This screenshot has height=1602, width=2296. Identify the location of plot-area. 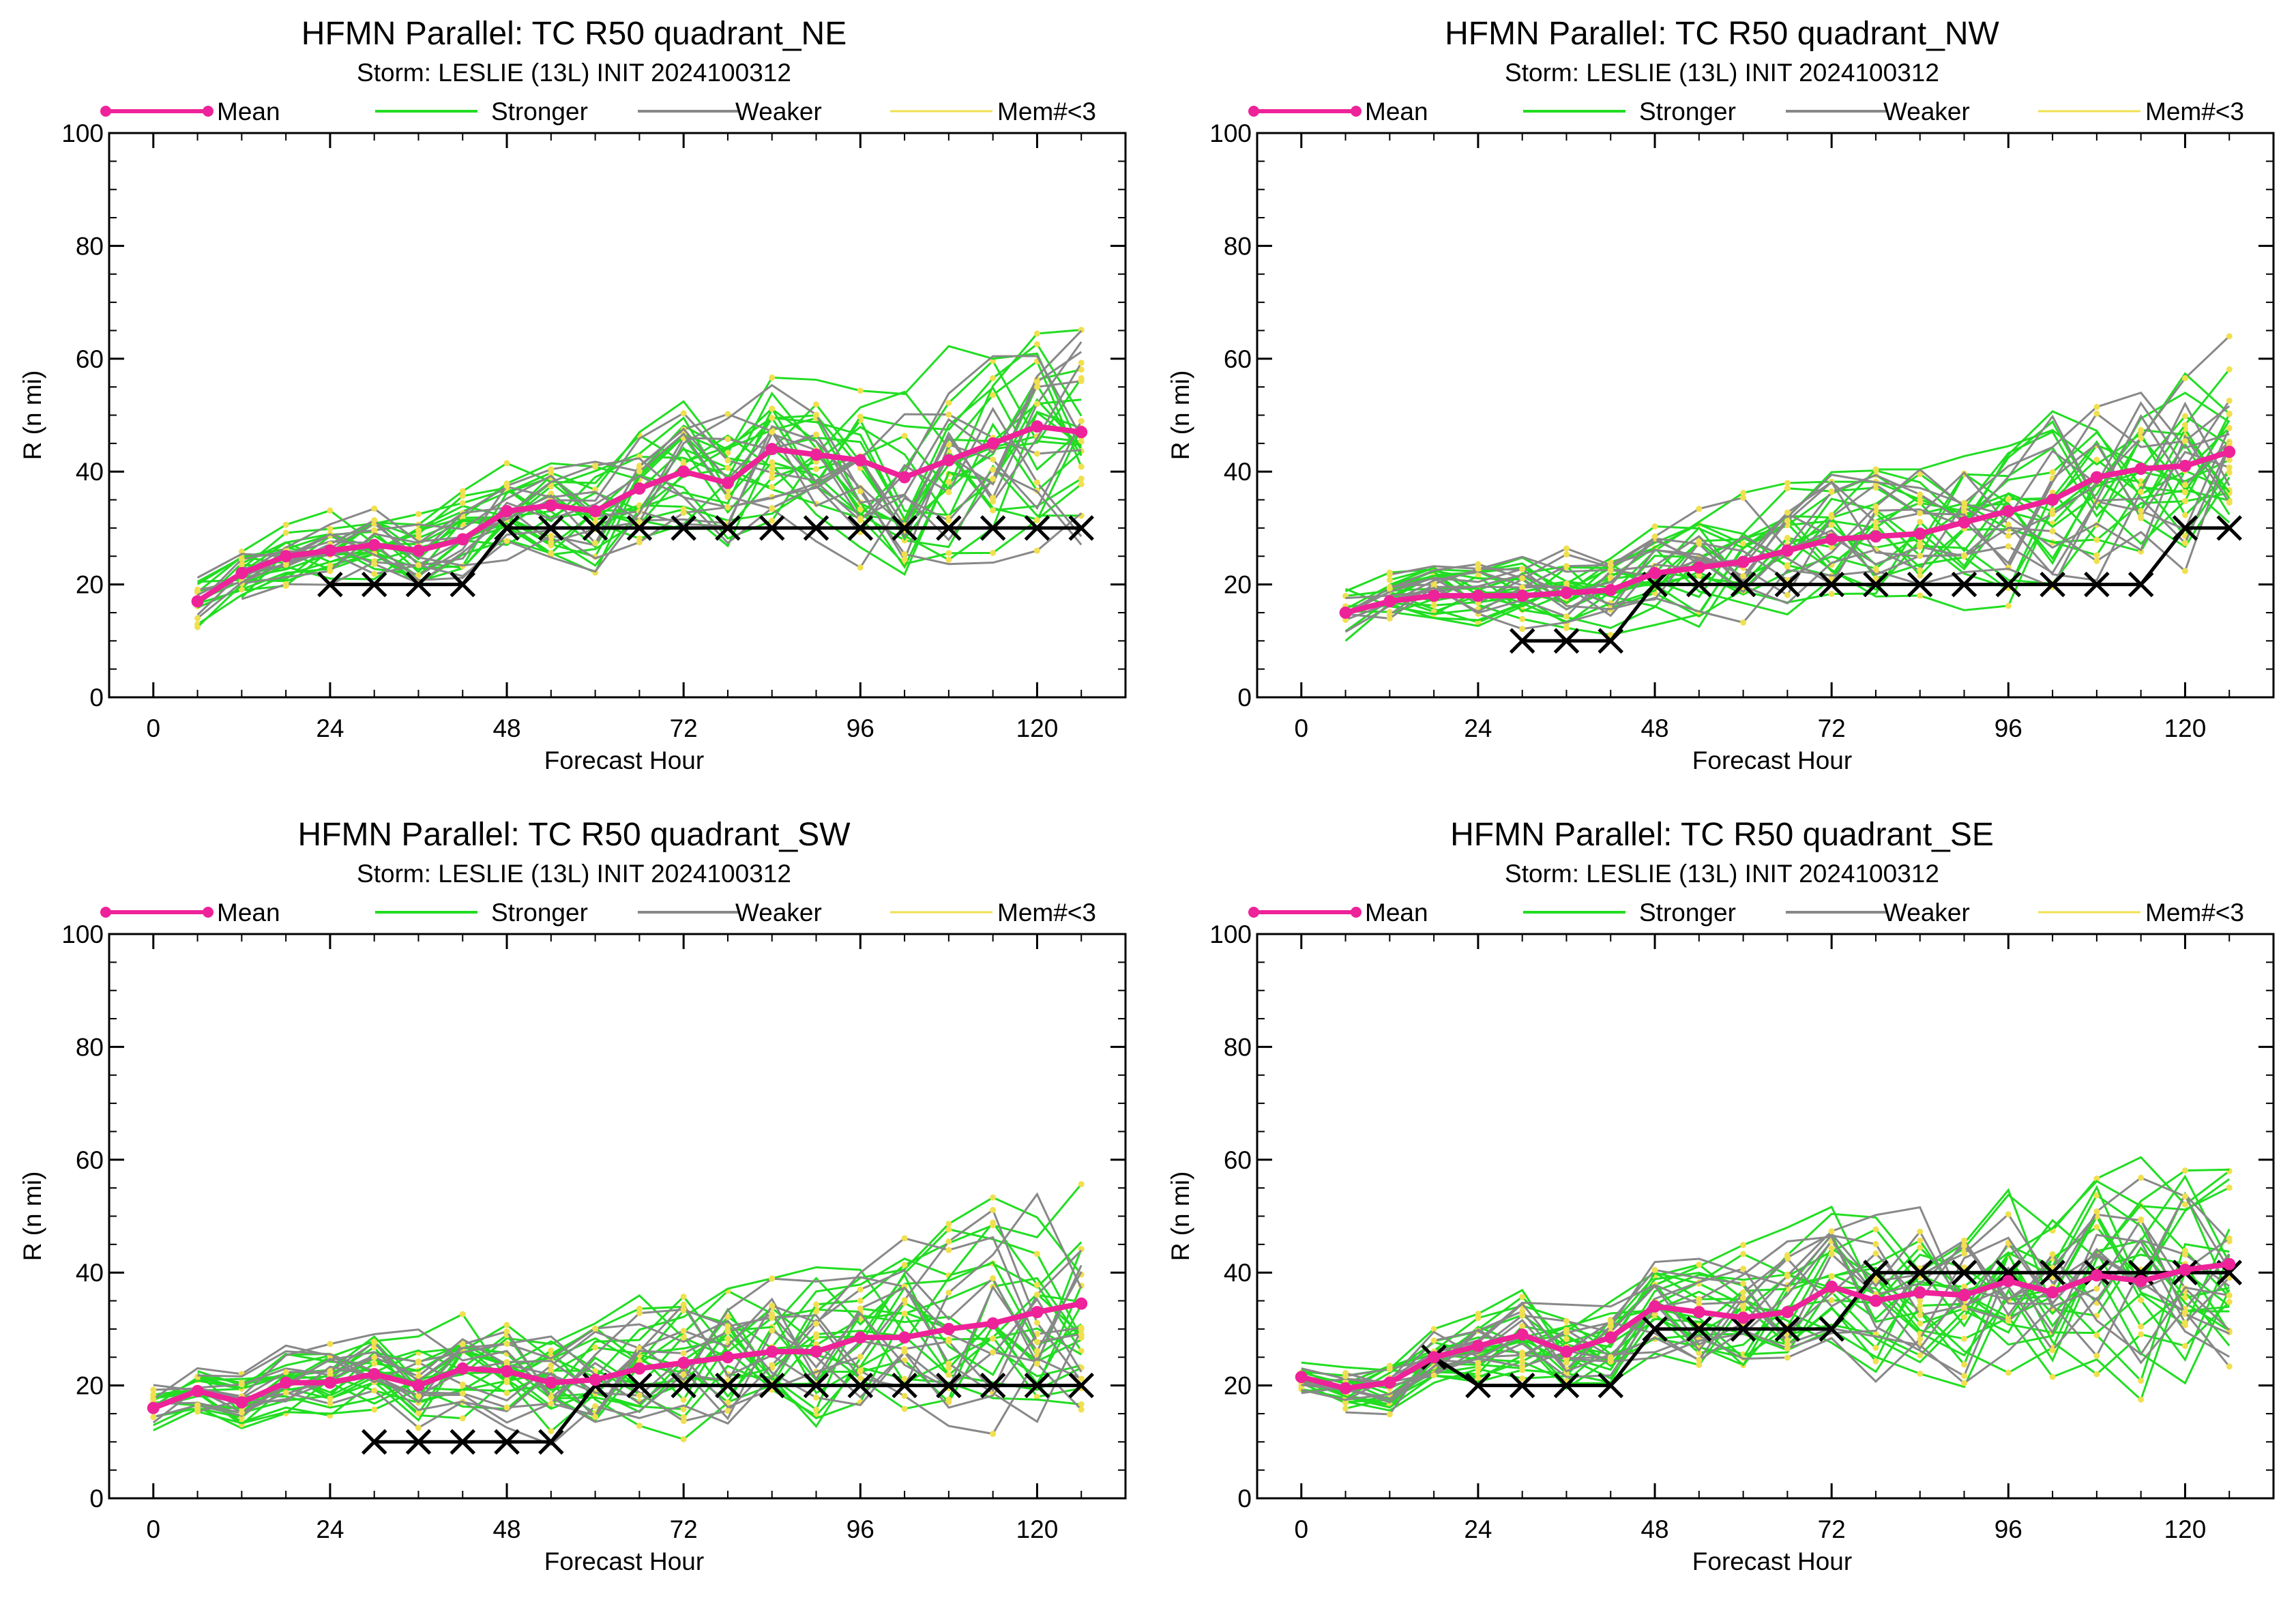
(621, 1318).